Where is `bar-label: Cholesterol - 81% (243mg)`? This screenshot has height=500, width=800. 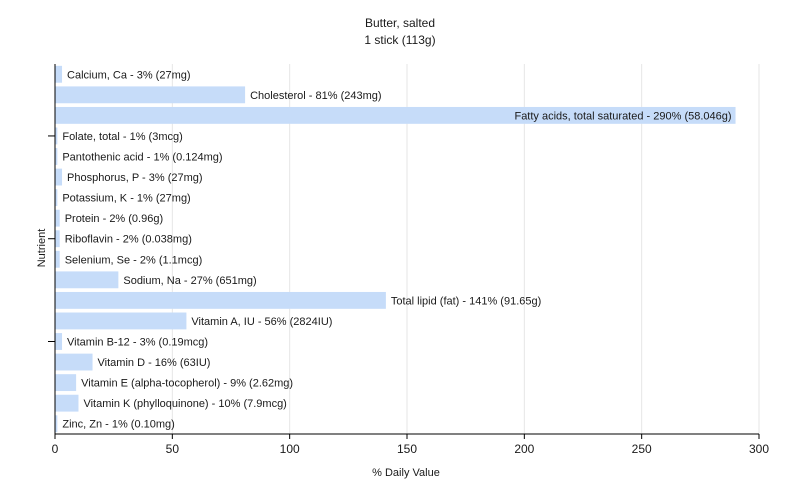
bar-label: Cholesterol - 81% (243mg) is located at coordinates (315, 96).